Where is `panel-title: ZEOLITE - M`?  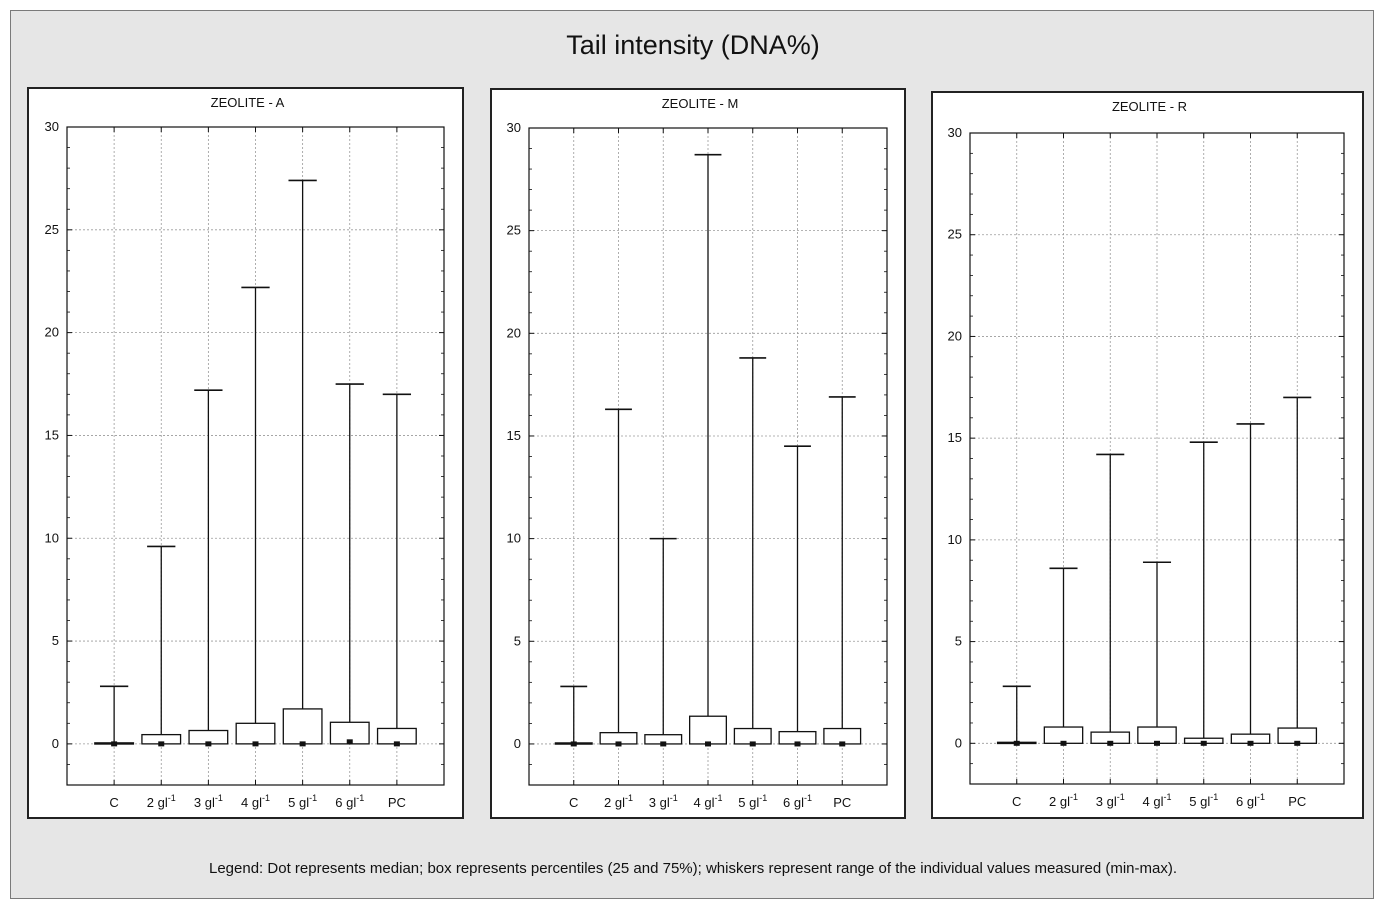 panel-title: ZEOLITE - M is located at coordinates (700, 103).